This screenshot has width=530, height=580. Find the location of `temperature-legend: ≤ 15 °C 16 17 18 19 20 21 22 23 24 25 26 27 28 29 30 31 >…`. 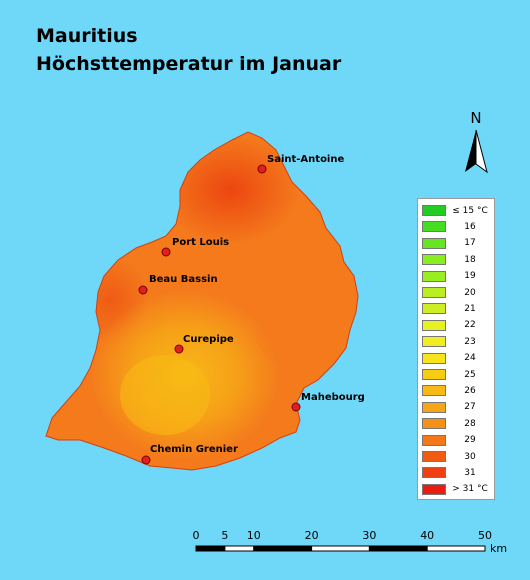

temperature-legend: ≤ 15 °C 16 17 18 19 20 21 22 23 24 25 26 27 28 29 30 31 >… is located at coordinates (456, 349).